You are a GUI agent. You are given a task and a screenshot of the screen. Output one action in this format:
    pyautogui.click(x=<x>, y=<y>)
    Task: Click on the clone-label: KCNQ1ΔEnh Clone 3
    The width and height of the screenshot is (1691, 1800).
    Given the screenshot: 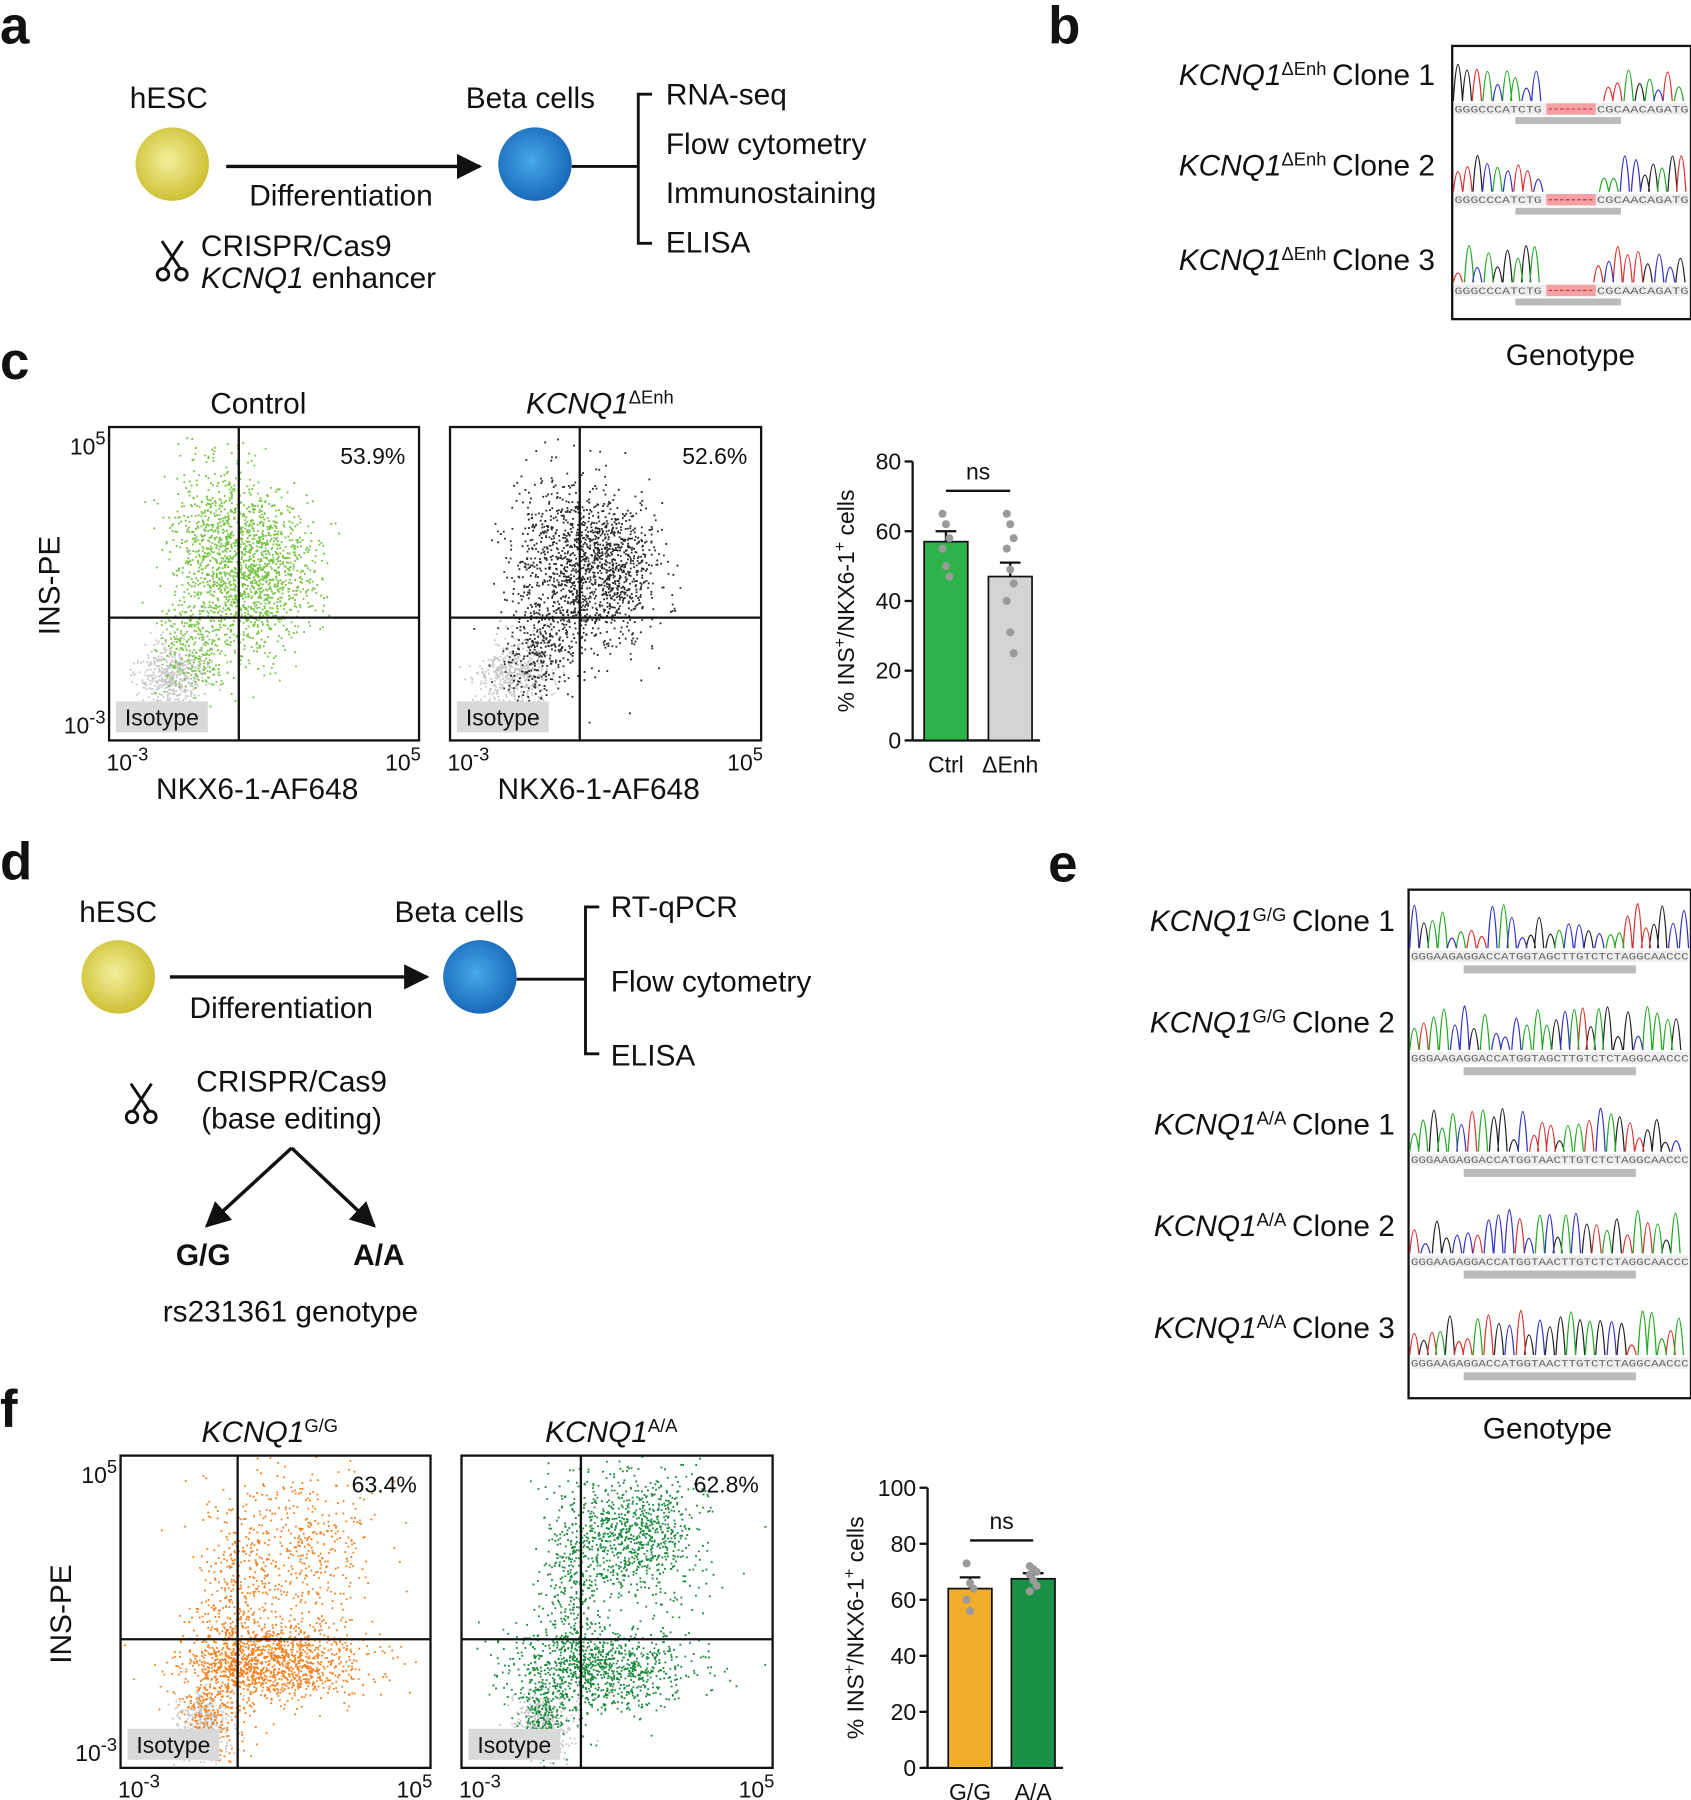 What is the action you would take?
    pyautogui.click(x=1307, y=259)
    